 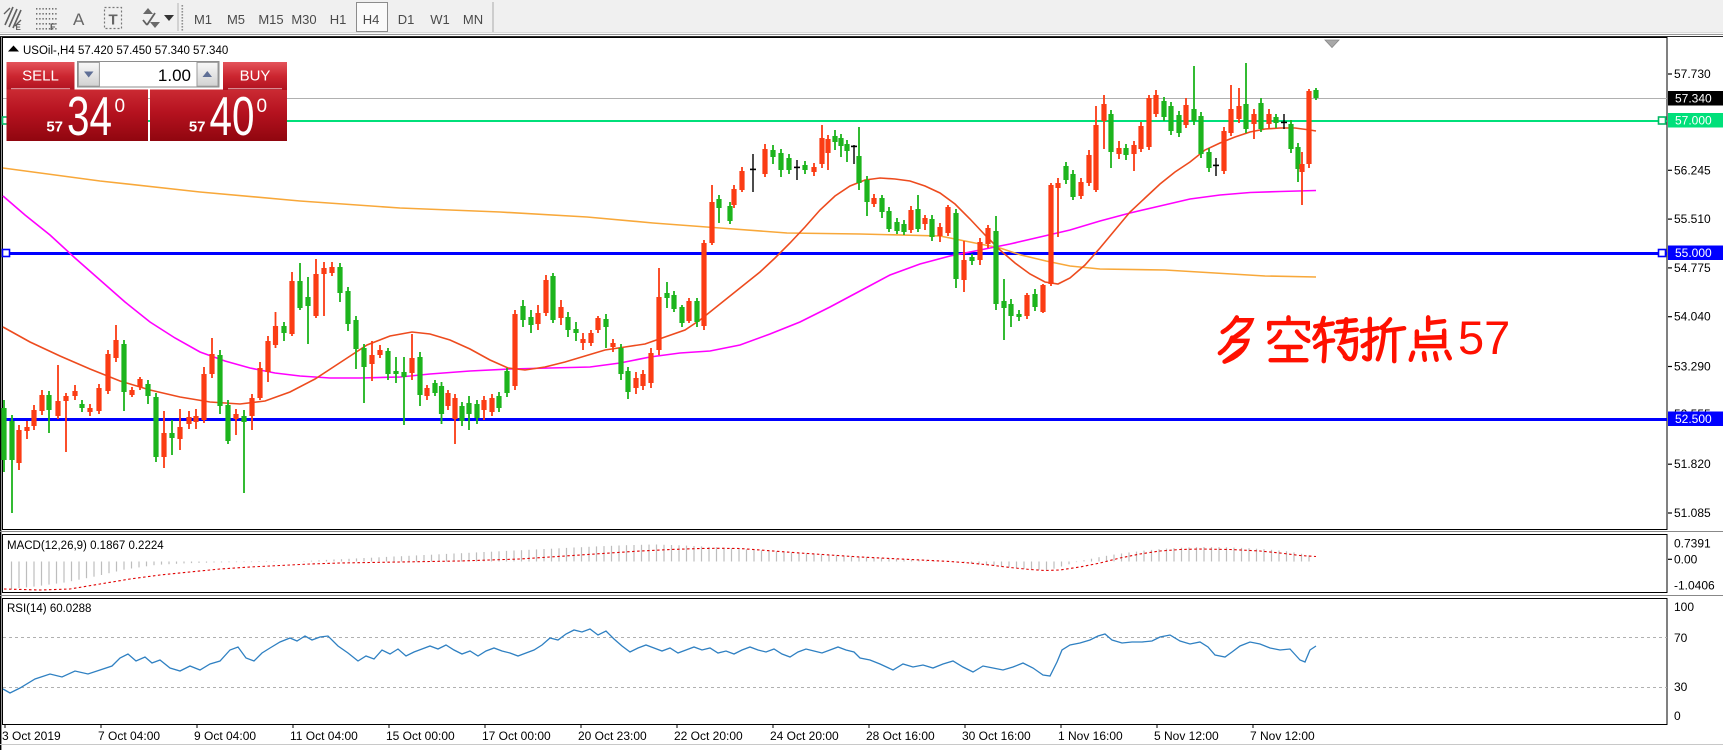 I want to click on svg-text: 9 Oct 04:00, so click(x=225, y=736).